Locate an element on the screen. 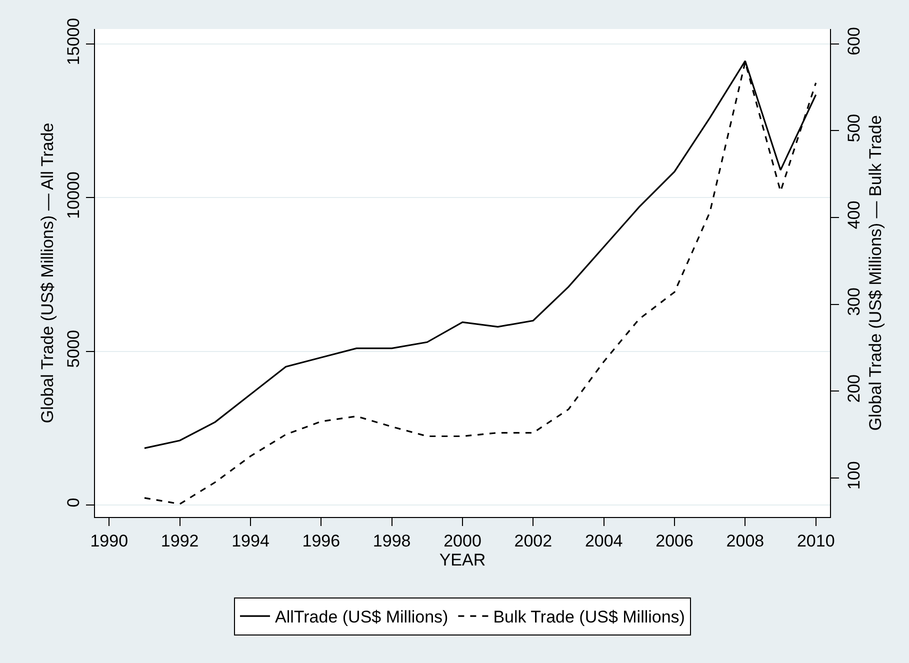  y2-tick-label: 500 is located at coordinates (854, 128).